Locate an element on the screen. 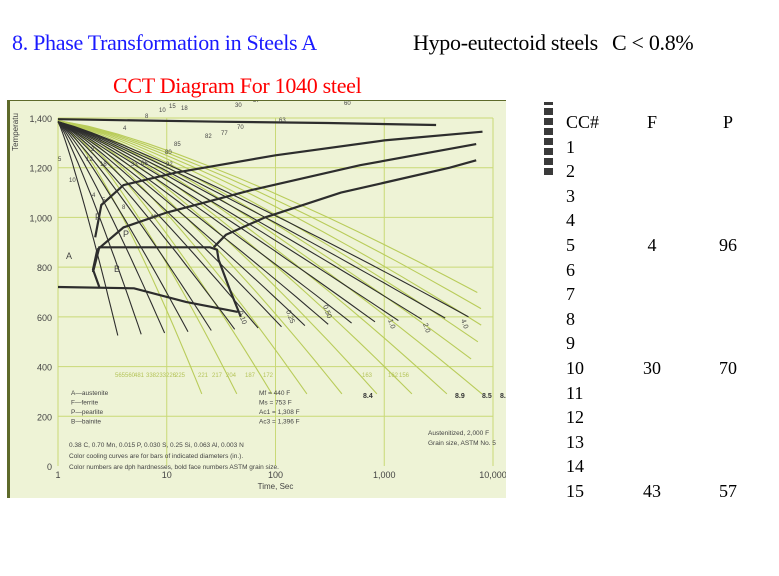 This screenshot has width=779, height=576. chart-annotation: P—pearlite is located at coordinates (87, 412).